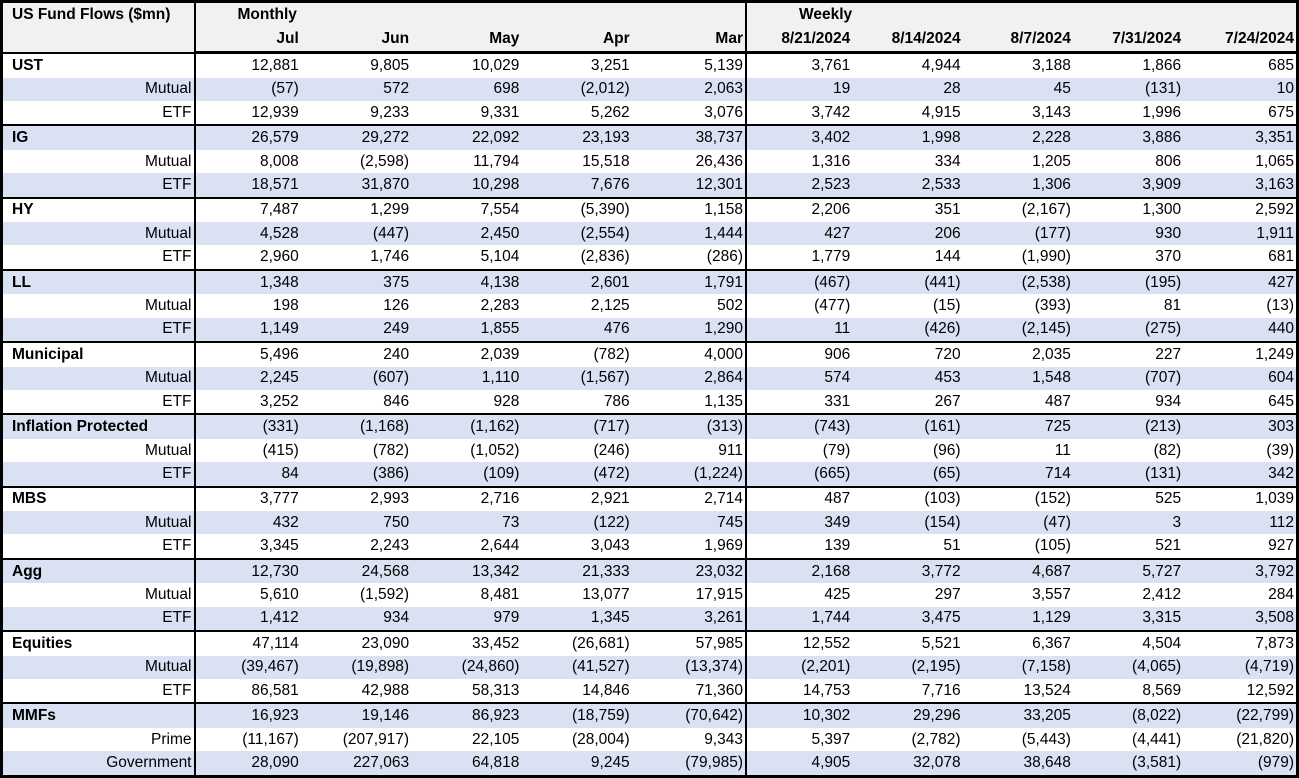  I want to click on value-cell: 81, so click(1172, 306).